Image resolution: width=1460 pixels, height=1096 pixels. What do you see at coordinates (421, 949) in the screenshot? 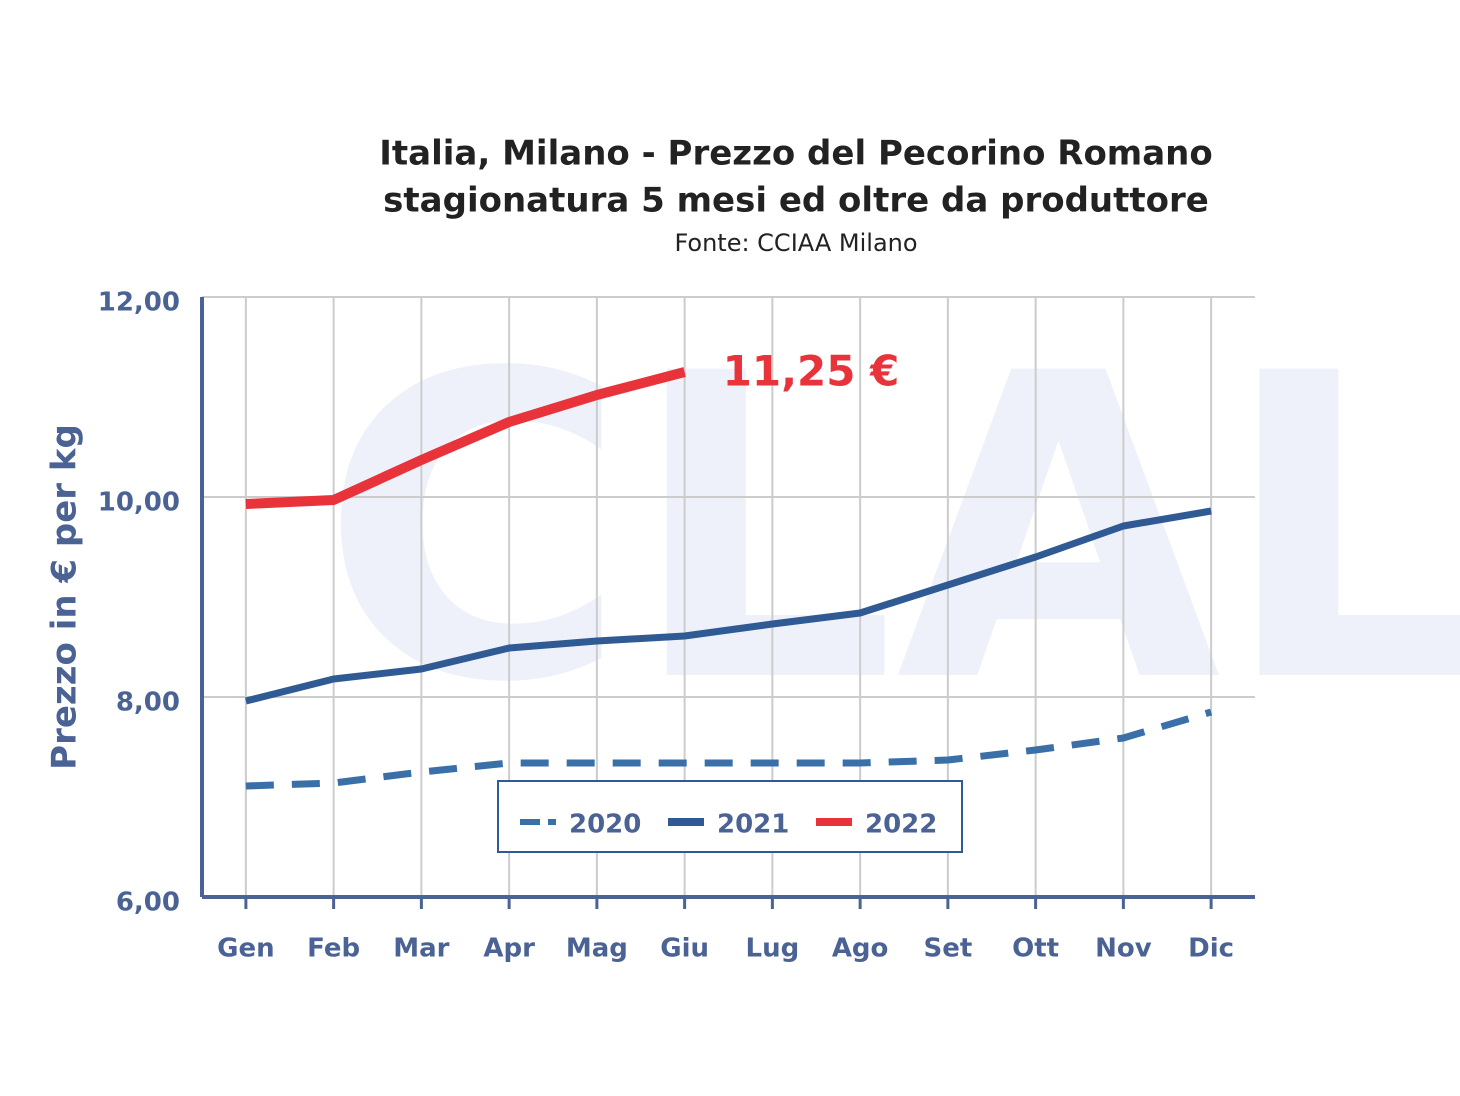
I see `x-tick-label: Mar` at bounding box center [421, 949].